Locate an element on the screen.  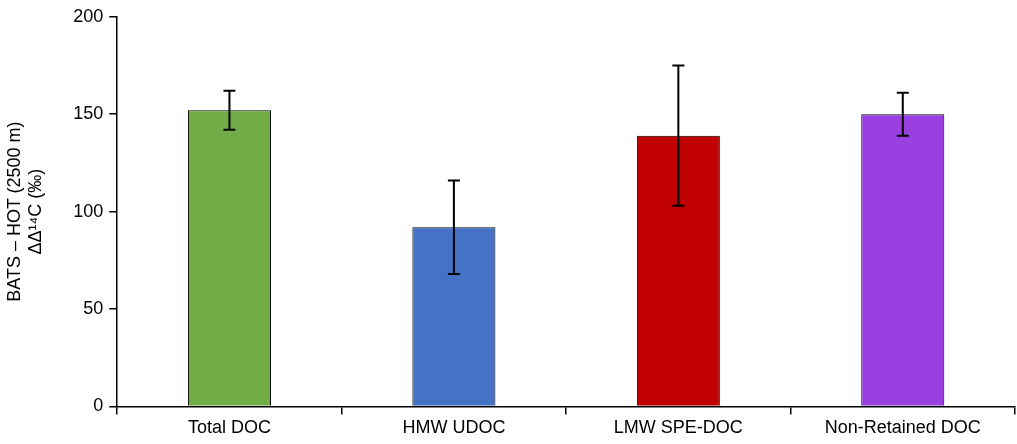
x-tick-label: Non-Retained DOC is located at coordinates (902, 427).